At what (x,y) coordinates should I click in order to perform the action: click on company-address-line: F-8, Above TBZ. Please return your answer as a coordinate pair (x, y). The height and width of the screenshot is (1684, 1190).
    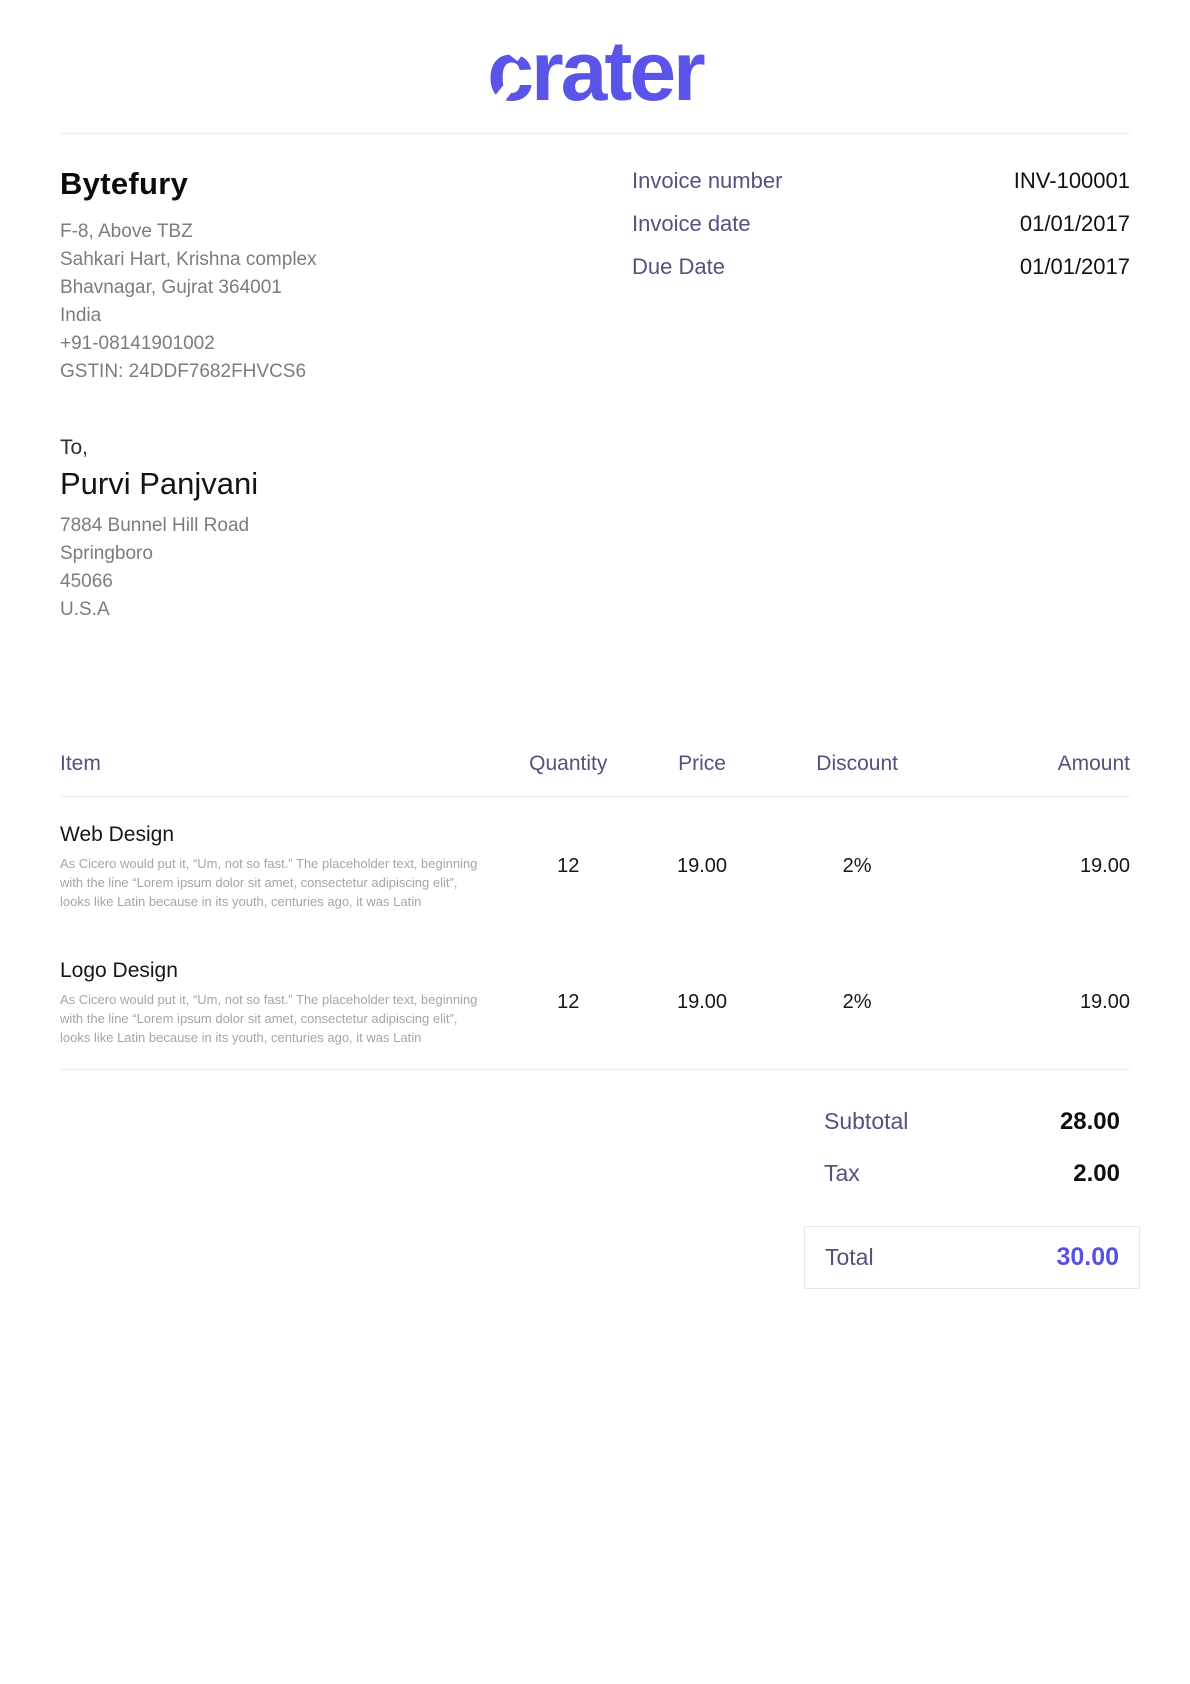
    Looking at the image, I should click on (126, 231).